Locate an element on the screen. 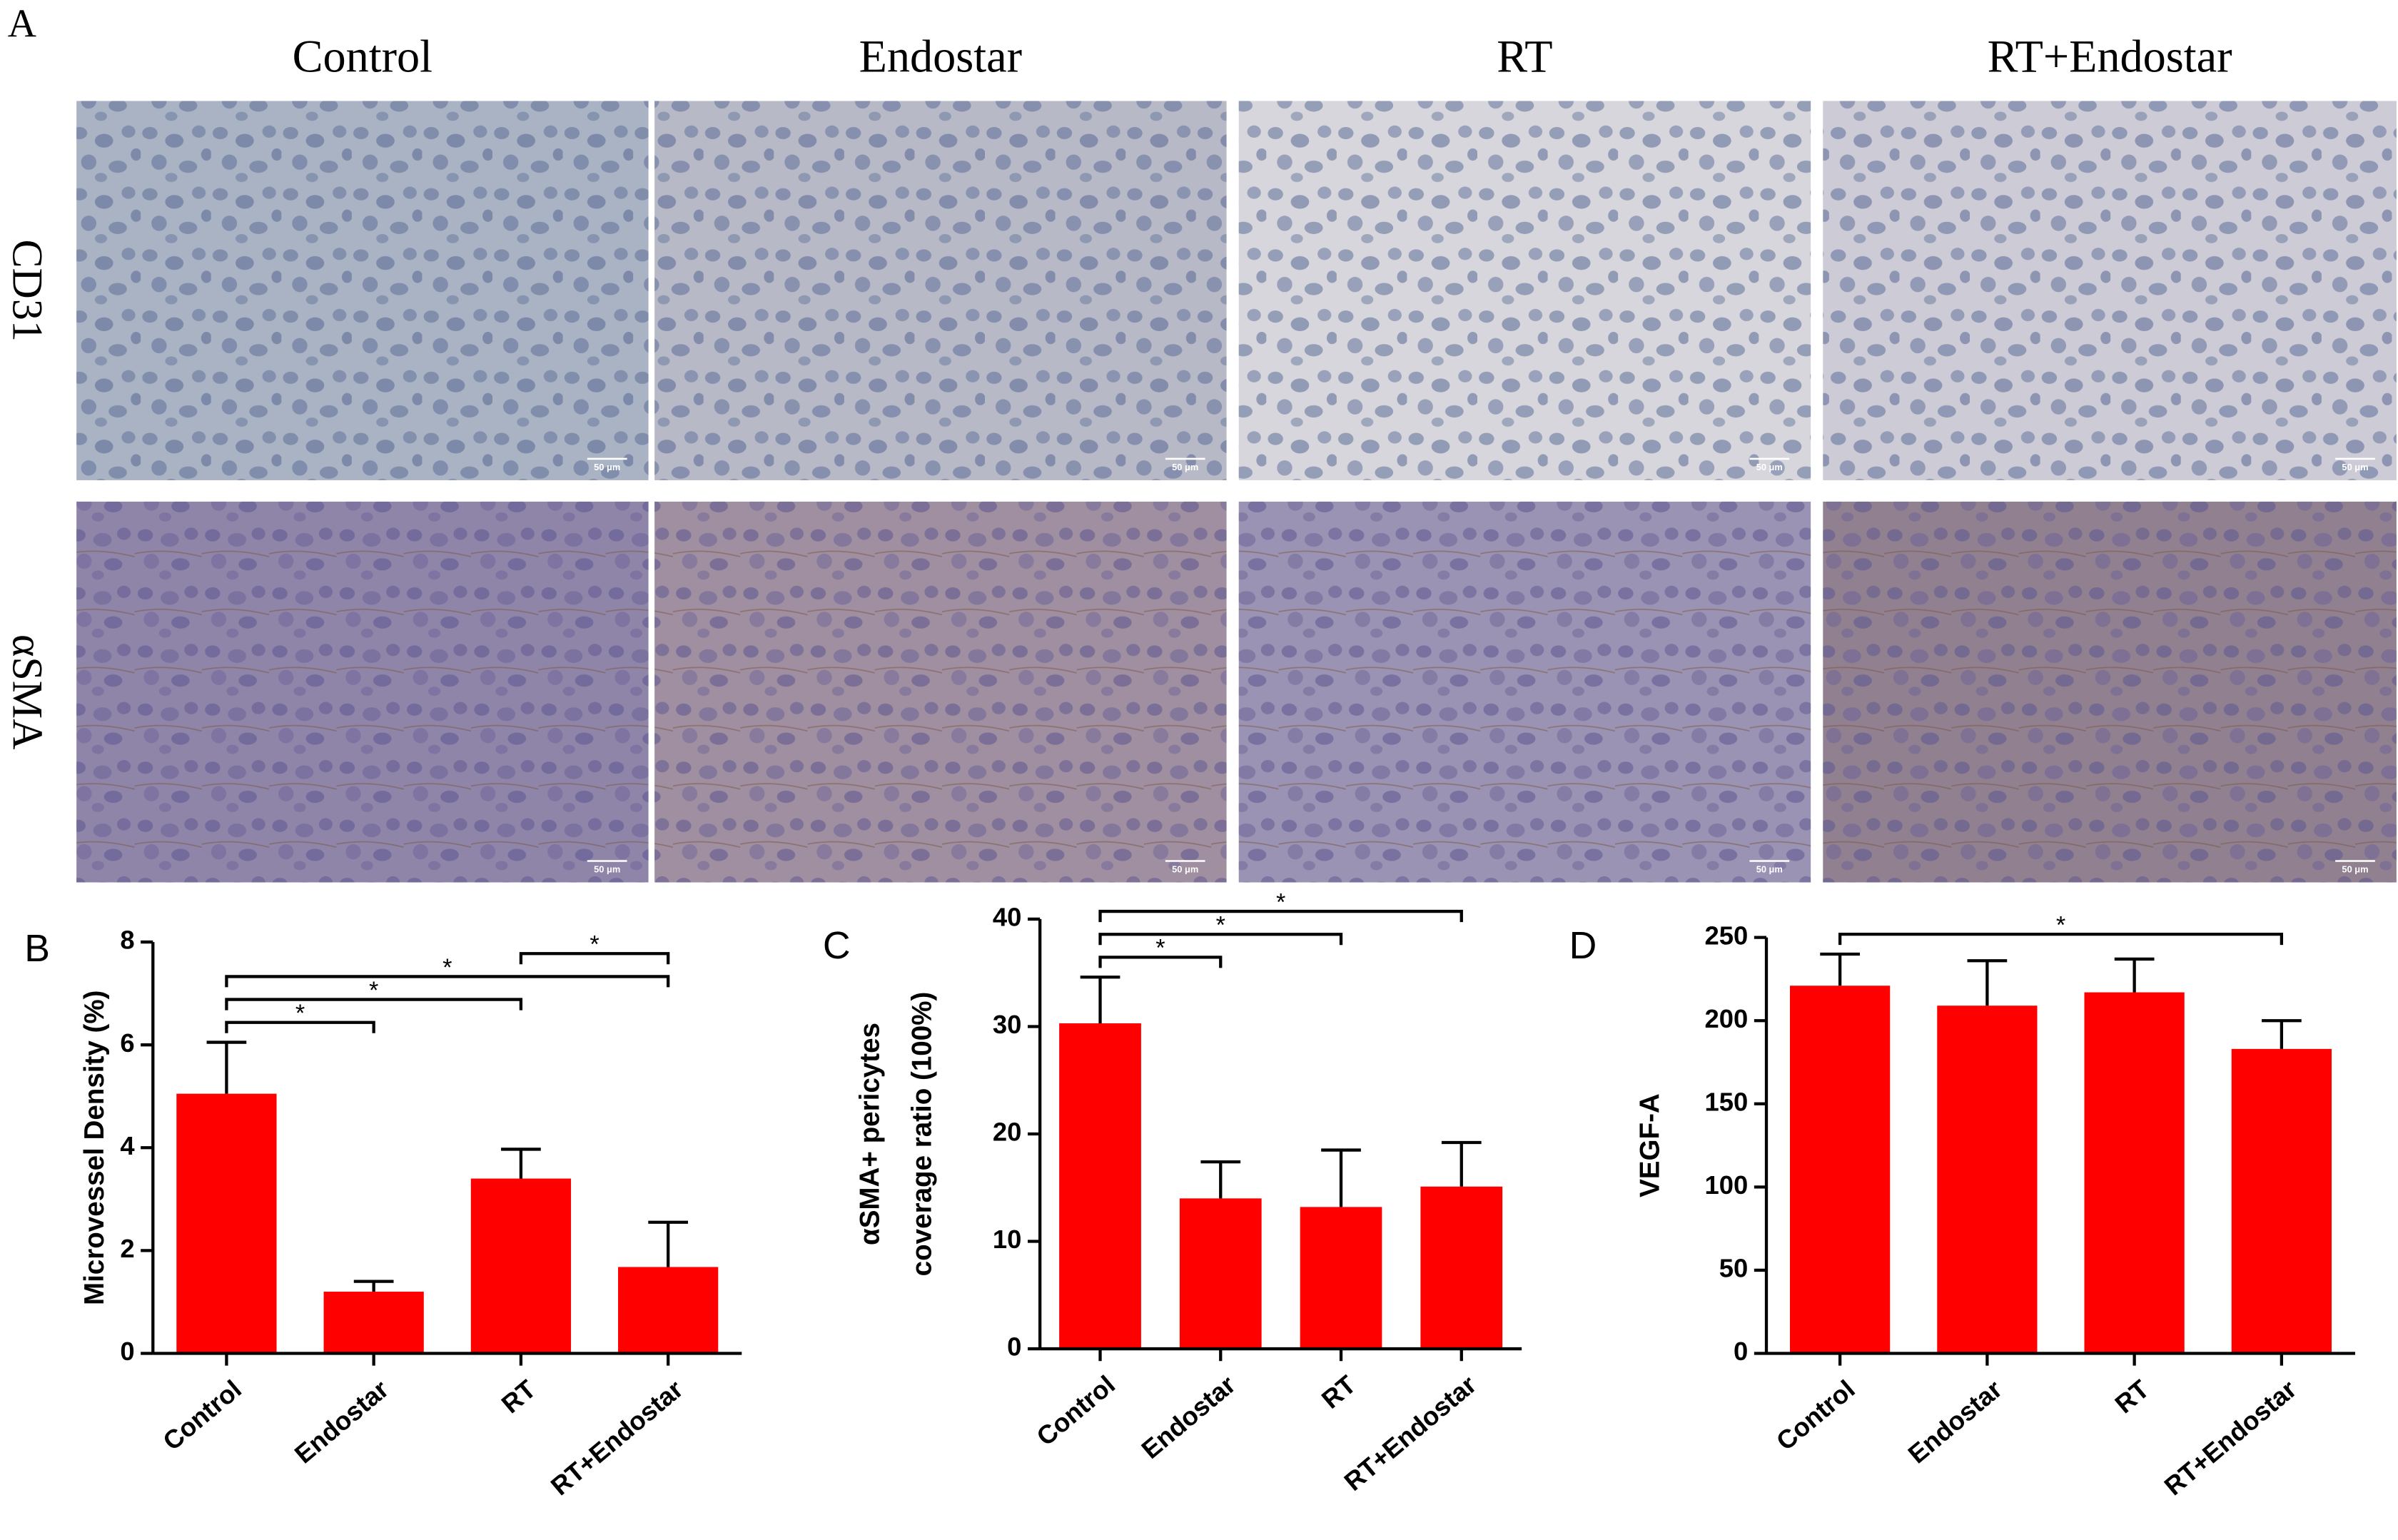  y-tick-label: 50 is located at coordinates (1734, 1268).